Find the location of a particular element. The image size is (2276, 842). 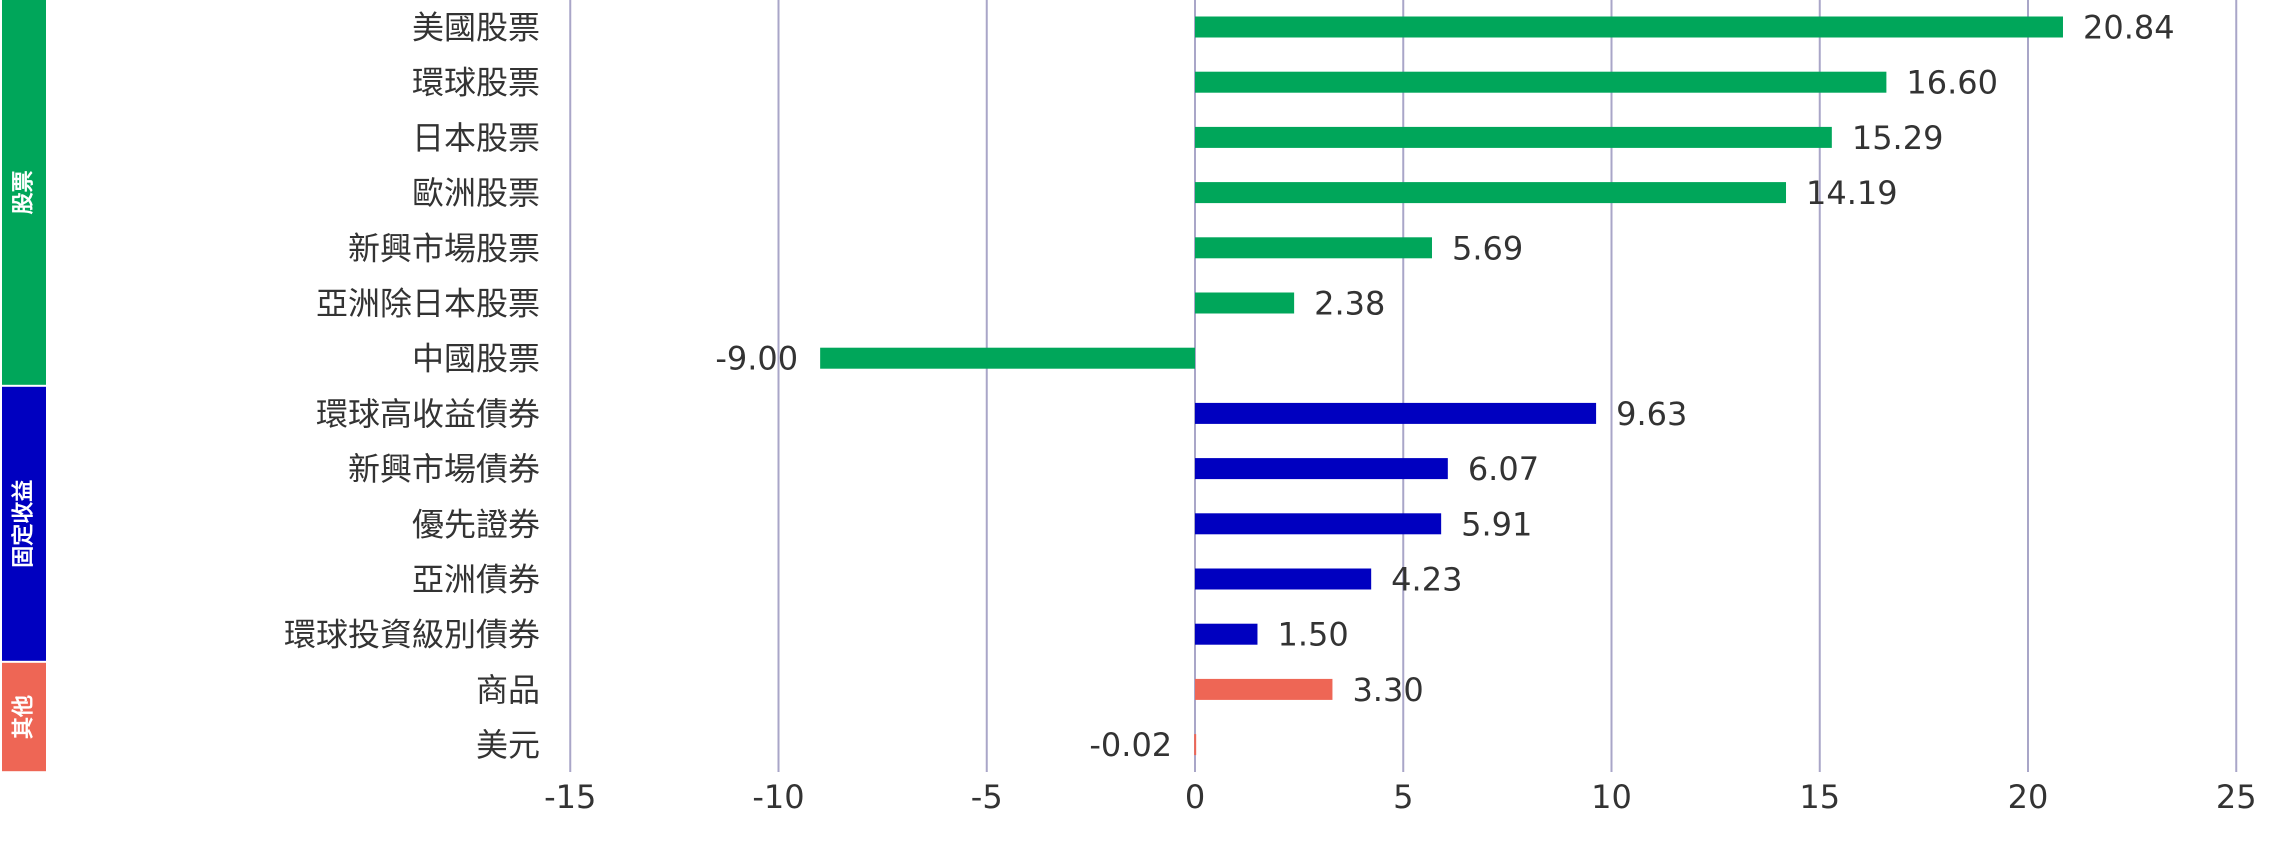

category-label: 歐洲股票 is located at coordinates (476, 193).